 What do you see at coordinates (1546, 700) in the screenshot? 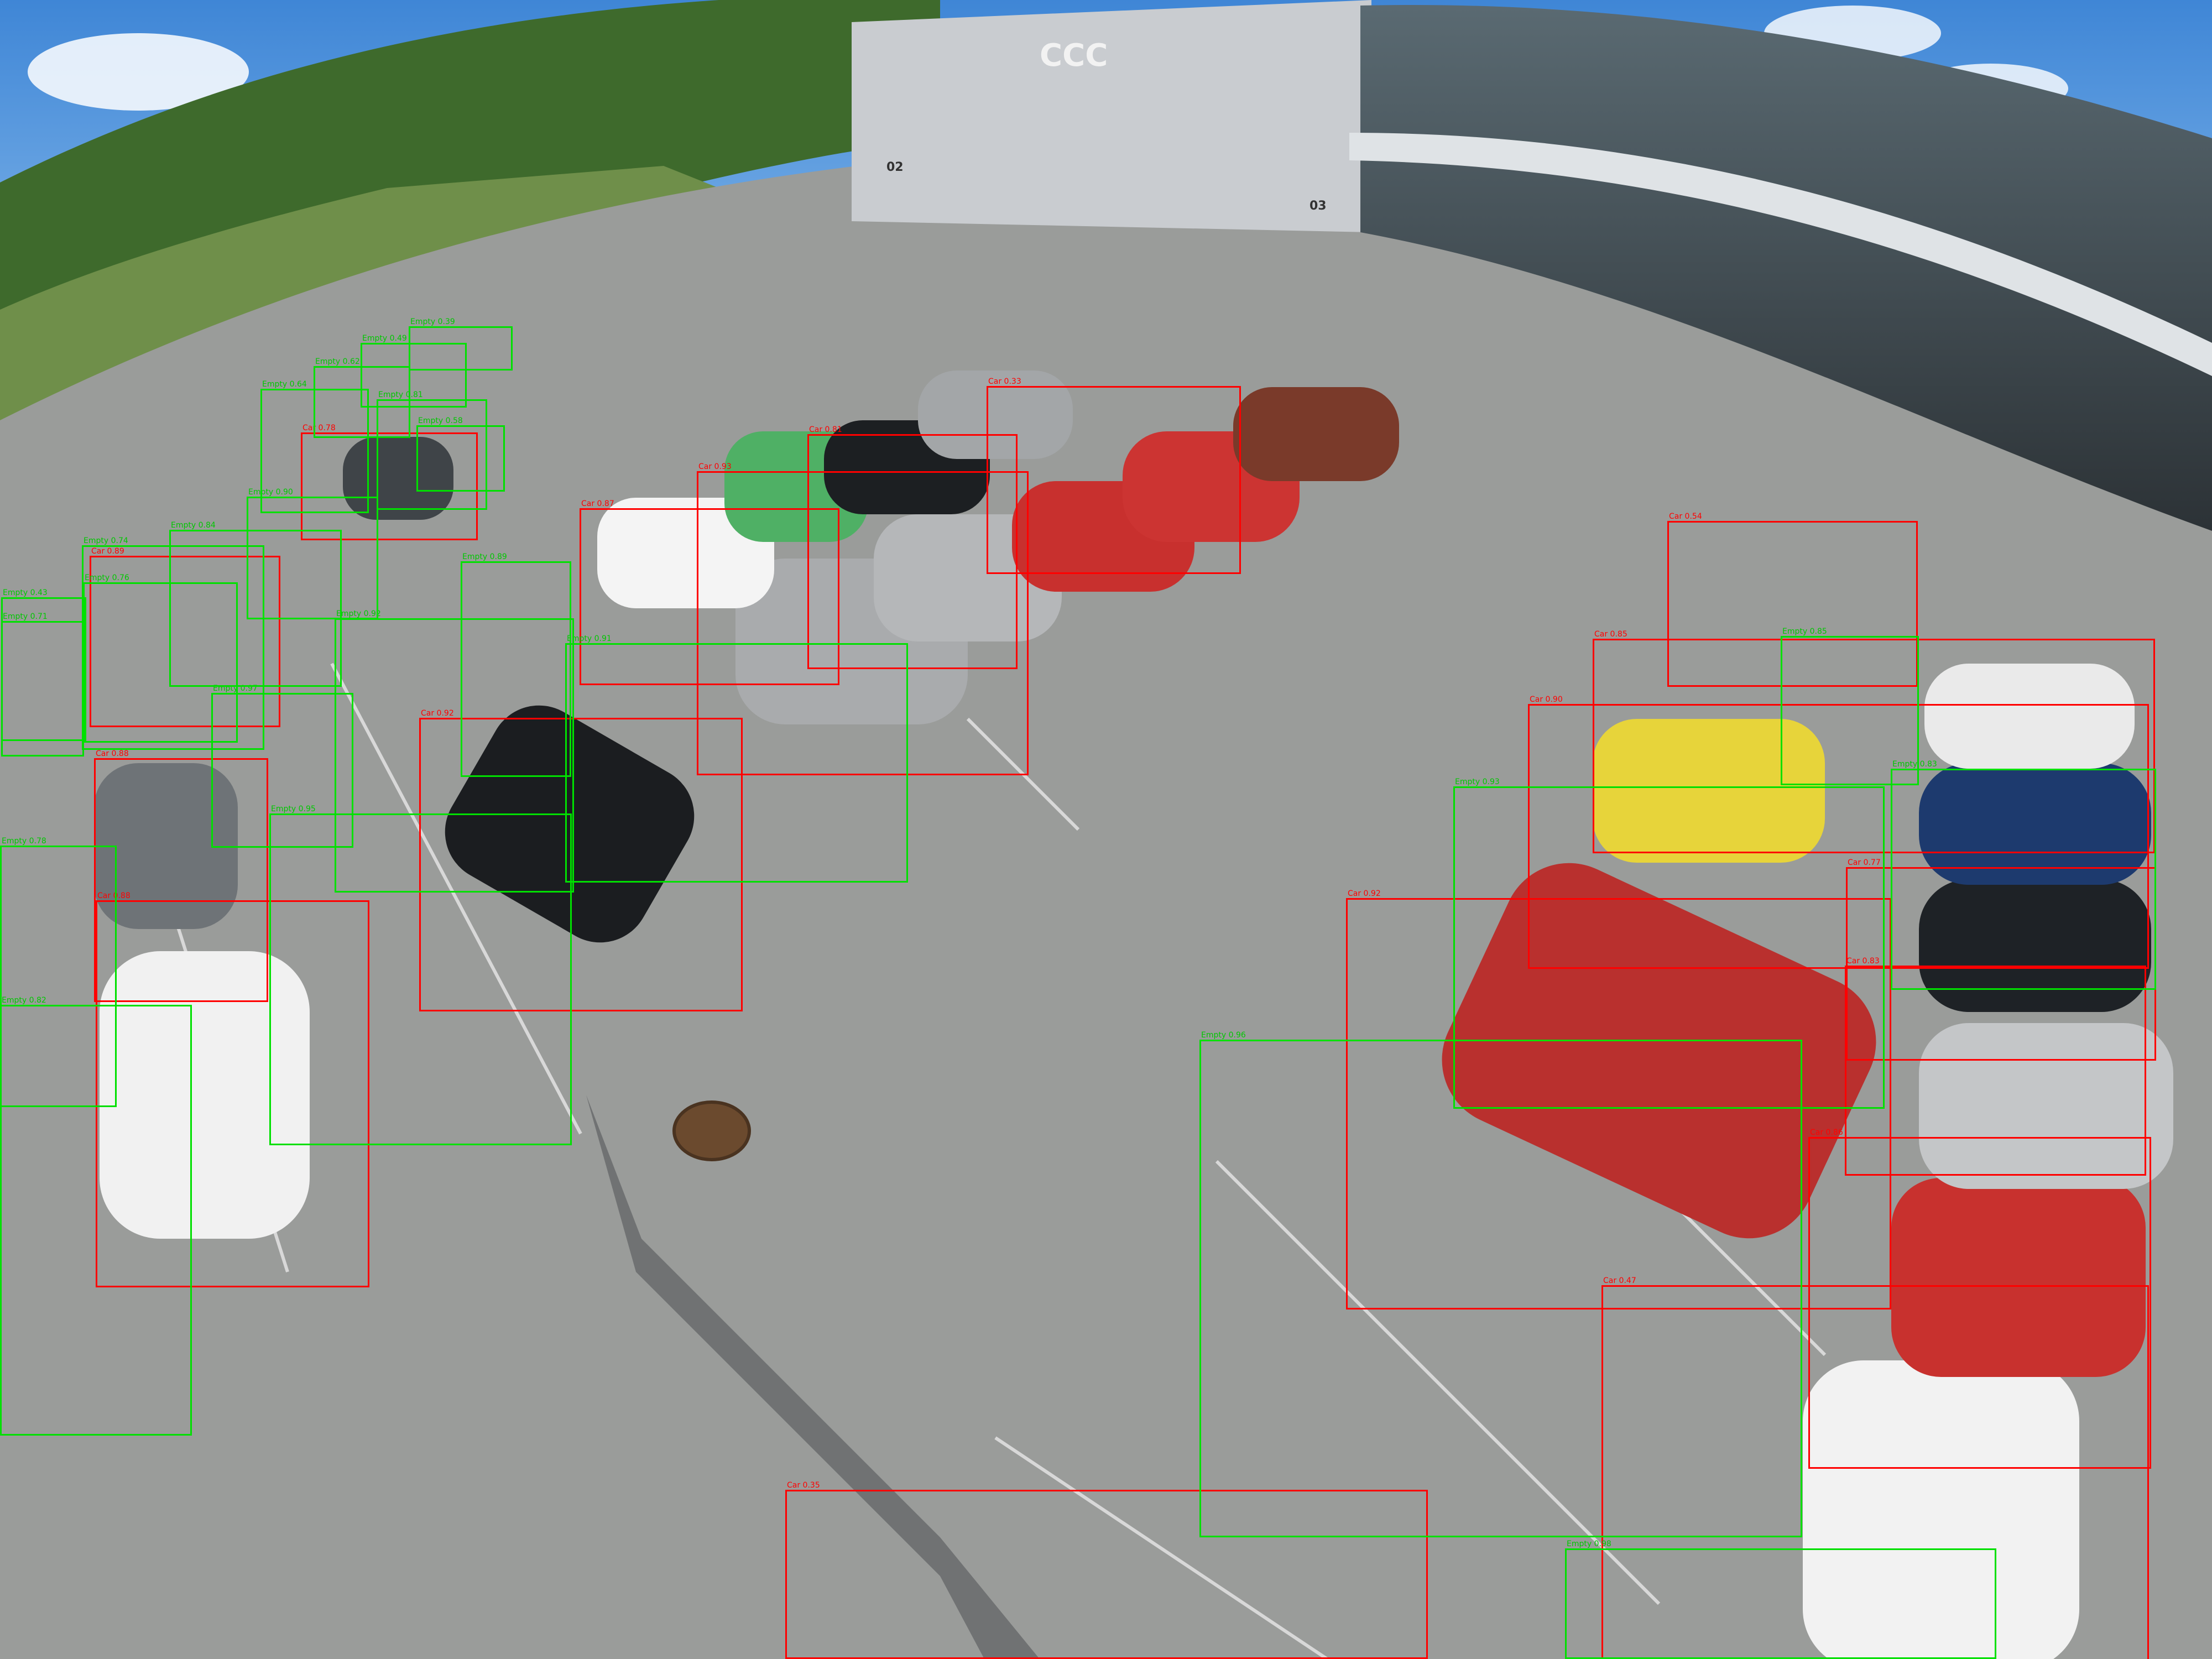
I see `detection-label: Car 0.90` at bounding box center [1546, 700].